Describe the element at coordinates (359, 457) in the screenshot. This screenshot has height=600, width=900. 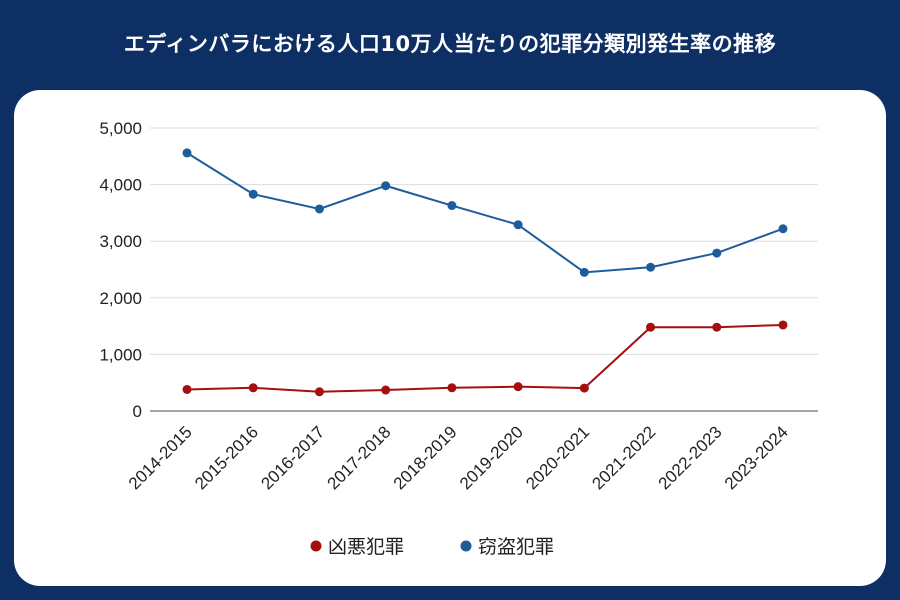
I see `x-tick-label: 2017-2018` at that location.